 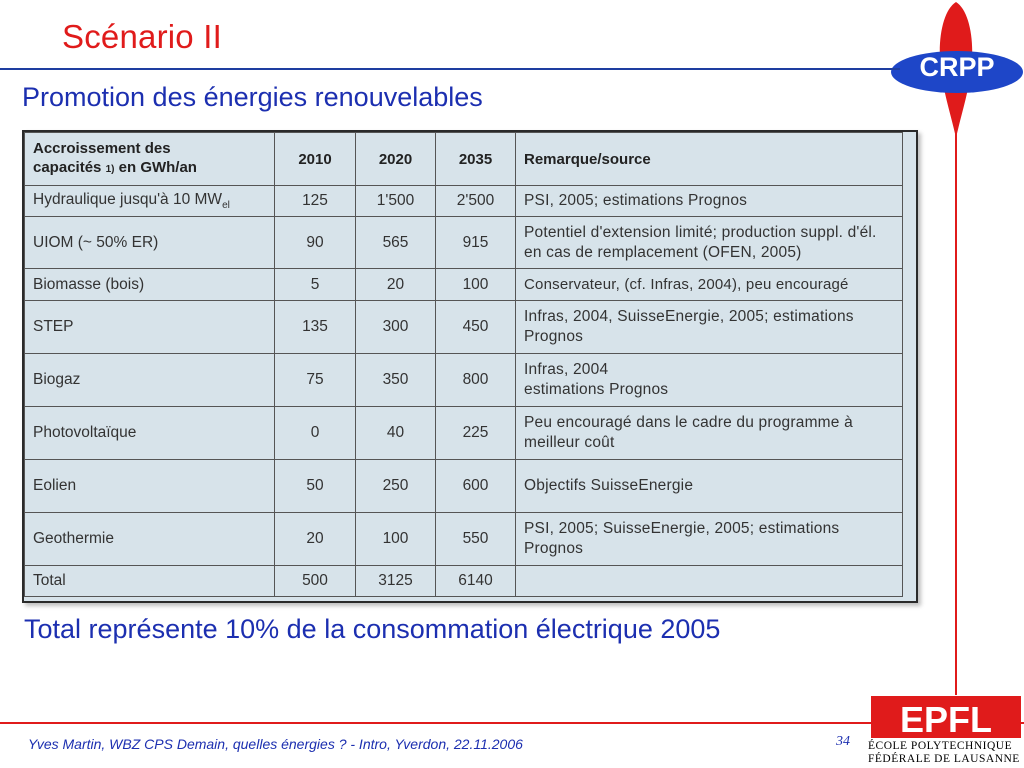 I want to click on header-2010: 2010, so click(x=315, y=159).